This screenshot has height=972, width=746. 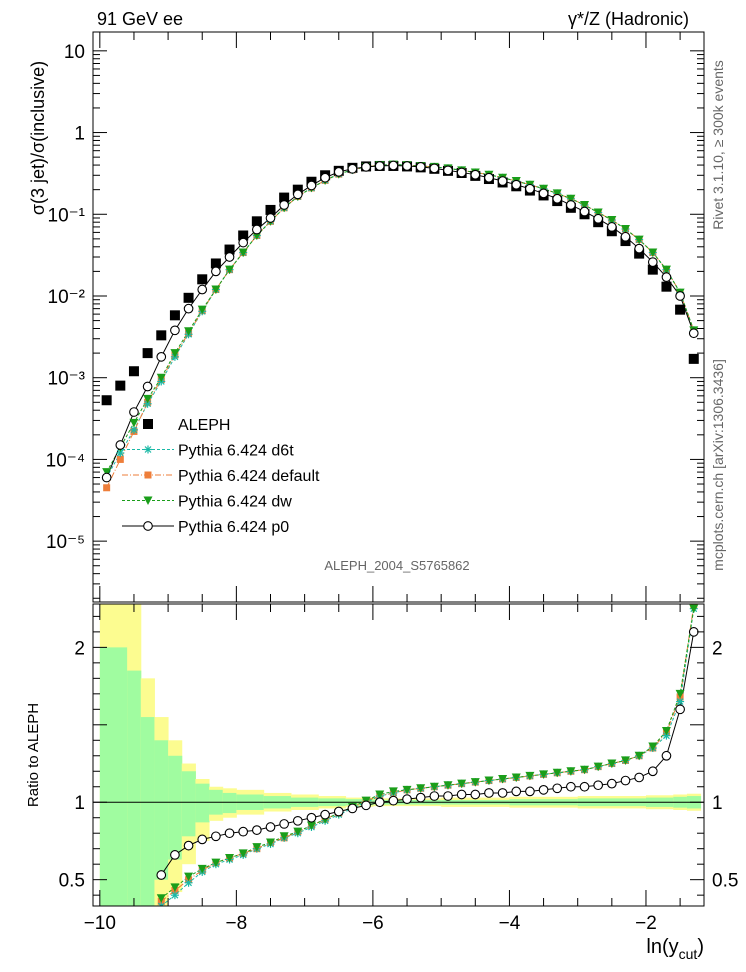 I want to click on main-y-tick-label-0: 10, so click(x=74, y=52).